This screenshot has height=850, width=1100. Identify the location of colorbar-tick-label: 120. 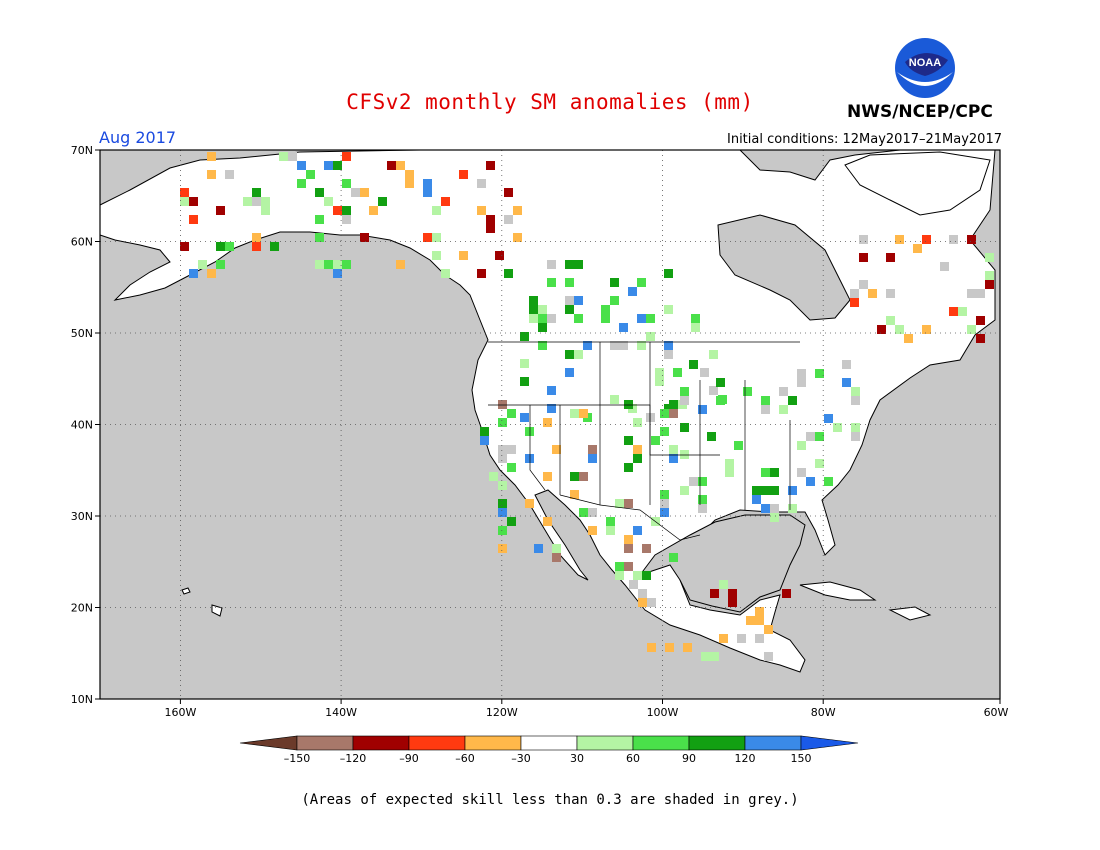
(745, 758).